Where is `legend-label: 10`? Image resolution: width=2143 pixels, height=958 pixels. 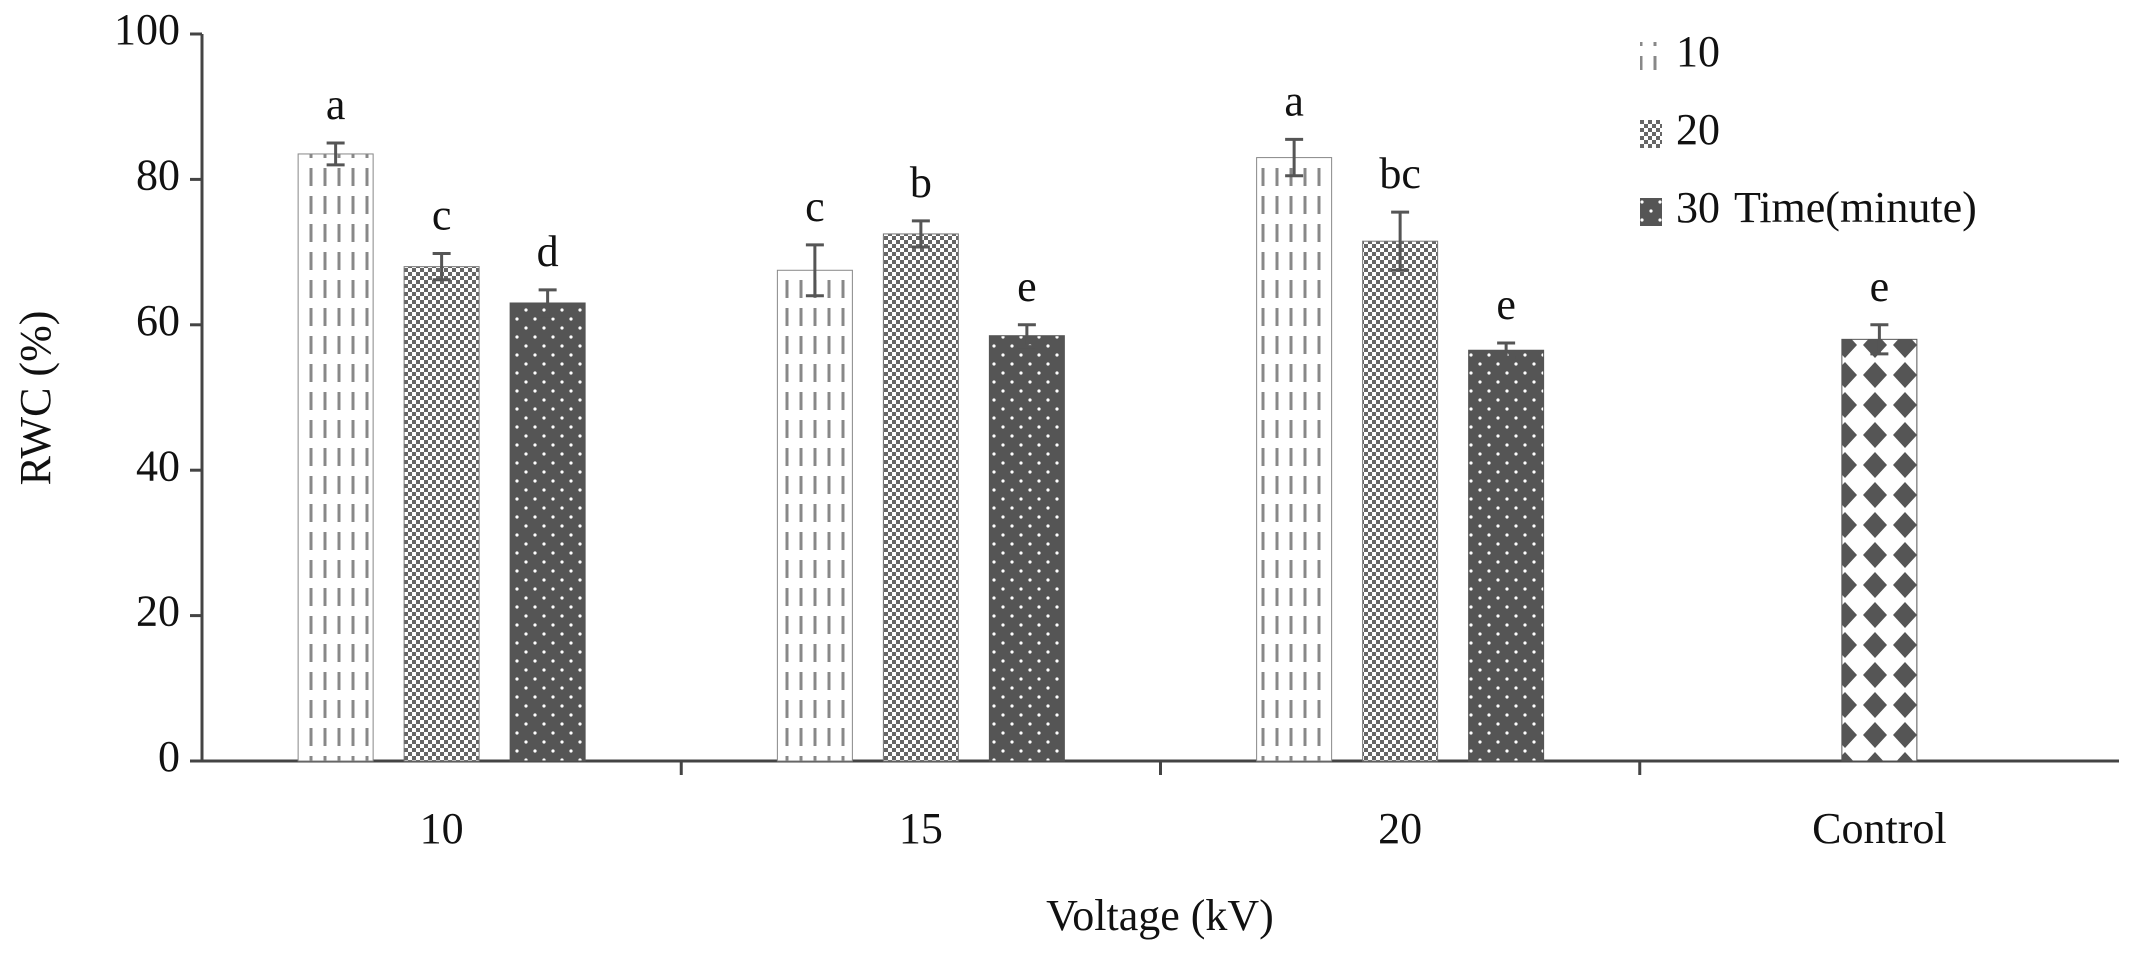 legend-label: 10 is located at coordinates (1698, 51).